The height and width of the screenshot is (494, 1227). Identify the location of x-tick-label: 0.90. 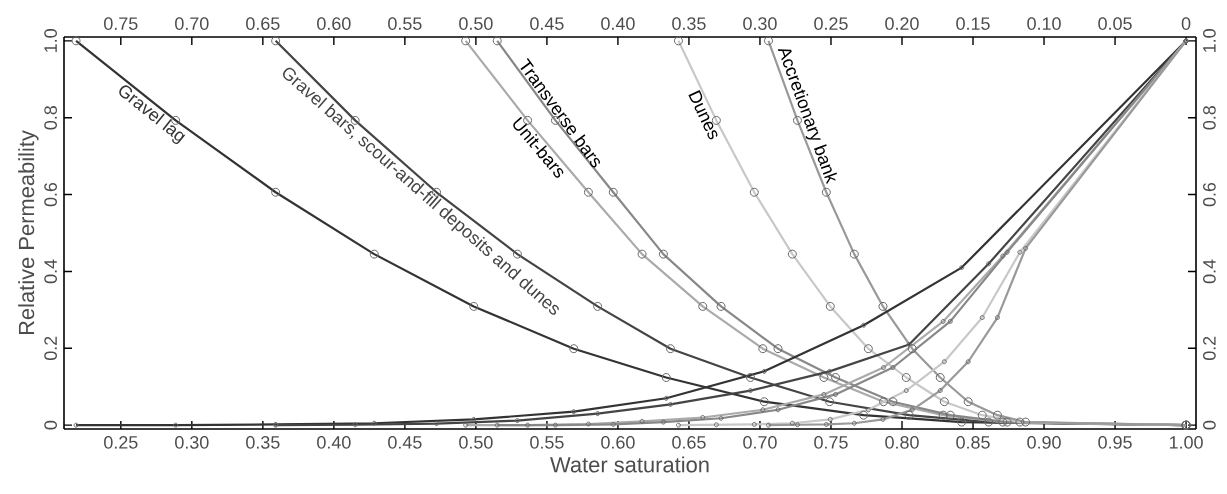
(1044, 442).